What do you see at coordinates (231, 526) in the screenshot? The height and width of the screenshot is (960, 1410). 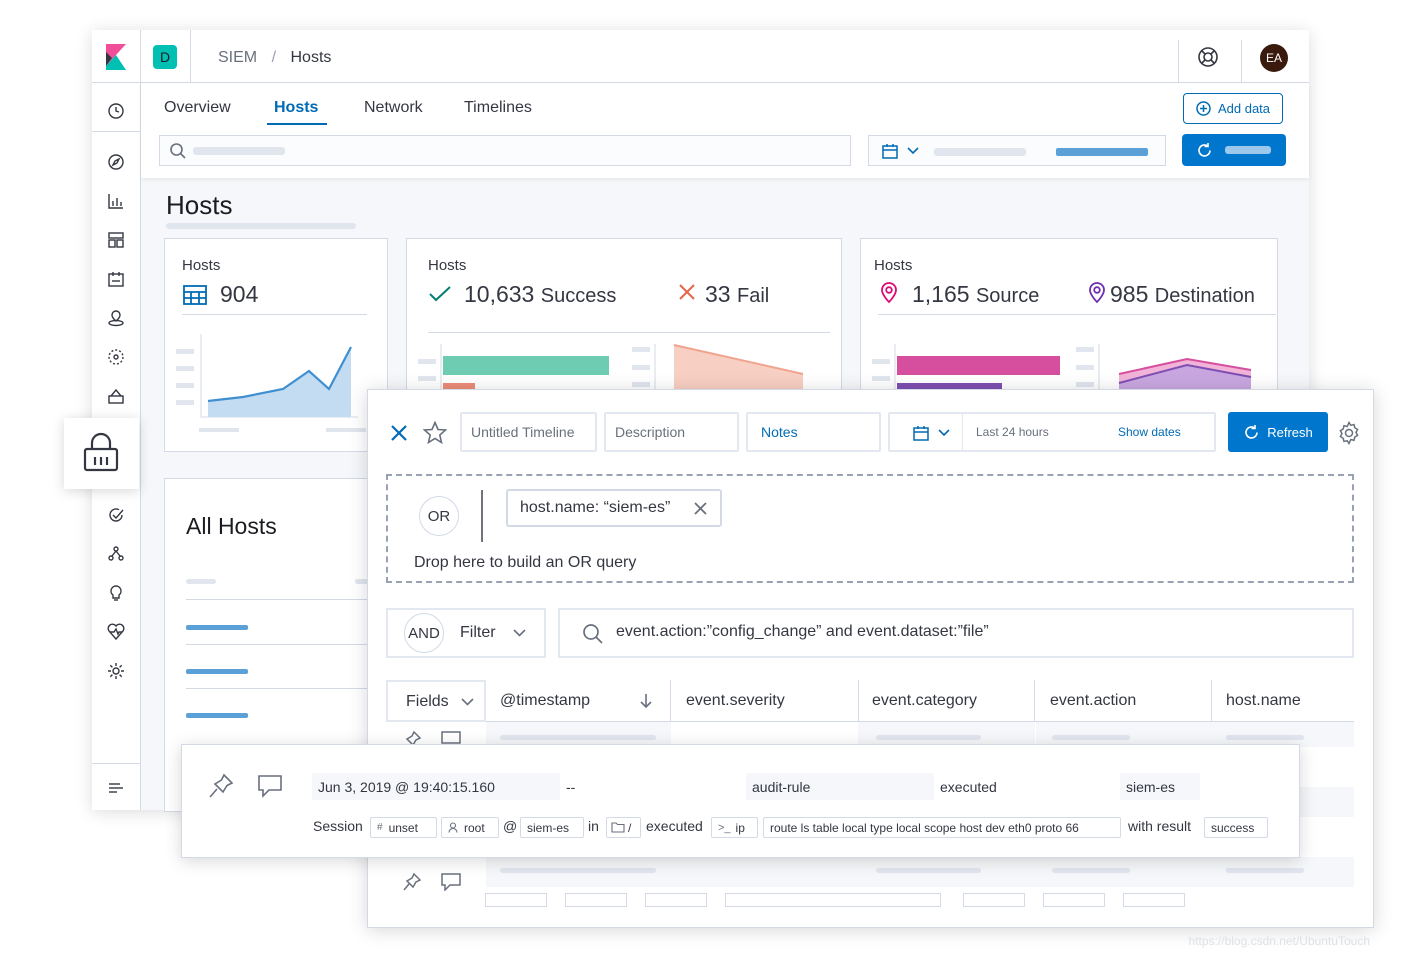 I see `all-hosts-title: All Hosts` at bounding box center [231, 526].